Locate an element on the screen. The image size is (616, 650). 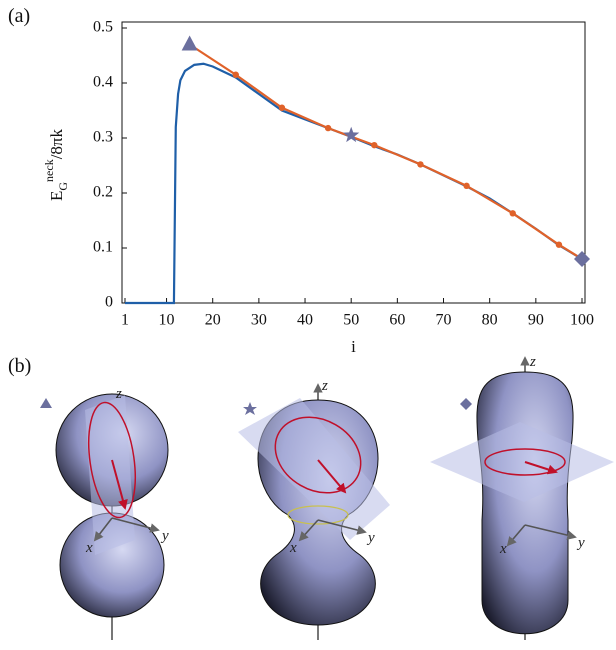
y-axis-label: EGneck/8πk is located at coordinates (56, 164).